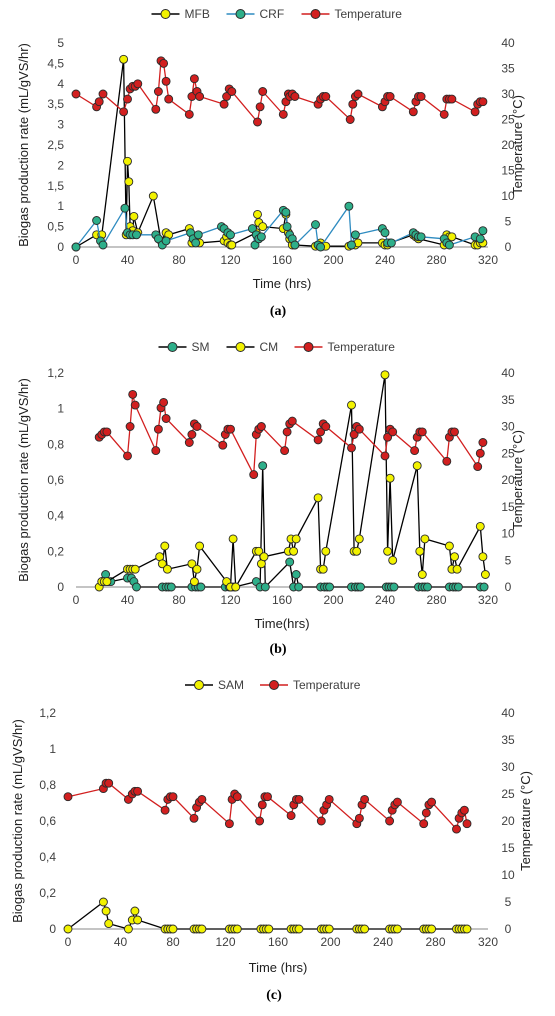 The image size is (555, 1016). Describe the element at coordinates (269, 347) in the screenshot. I see `legend-label: CM` at that location.